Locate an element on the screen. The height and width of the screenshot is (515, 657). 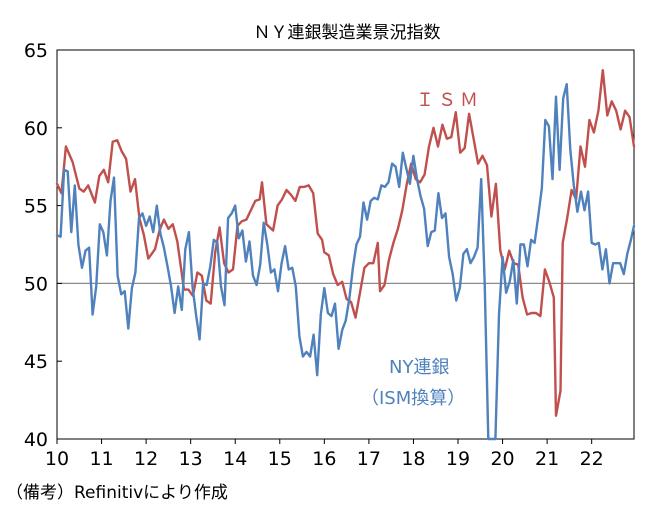
x-tick-label: 19 is located at coordinates (458, 459).